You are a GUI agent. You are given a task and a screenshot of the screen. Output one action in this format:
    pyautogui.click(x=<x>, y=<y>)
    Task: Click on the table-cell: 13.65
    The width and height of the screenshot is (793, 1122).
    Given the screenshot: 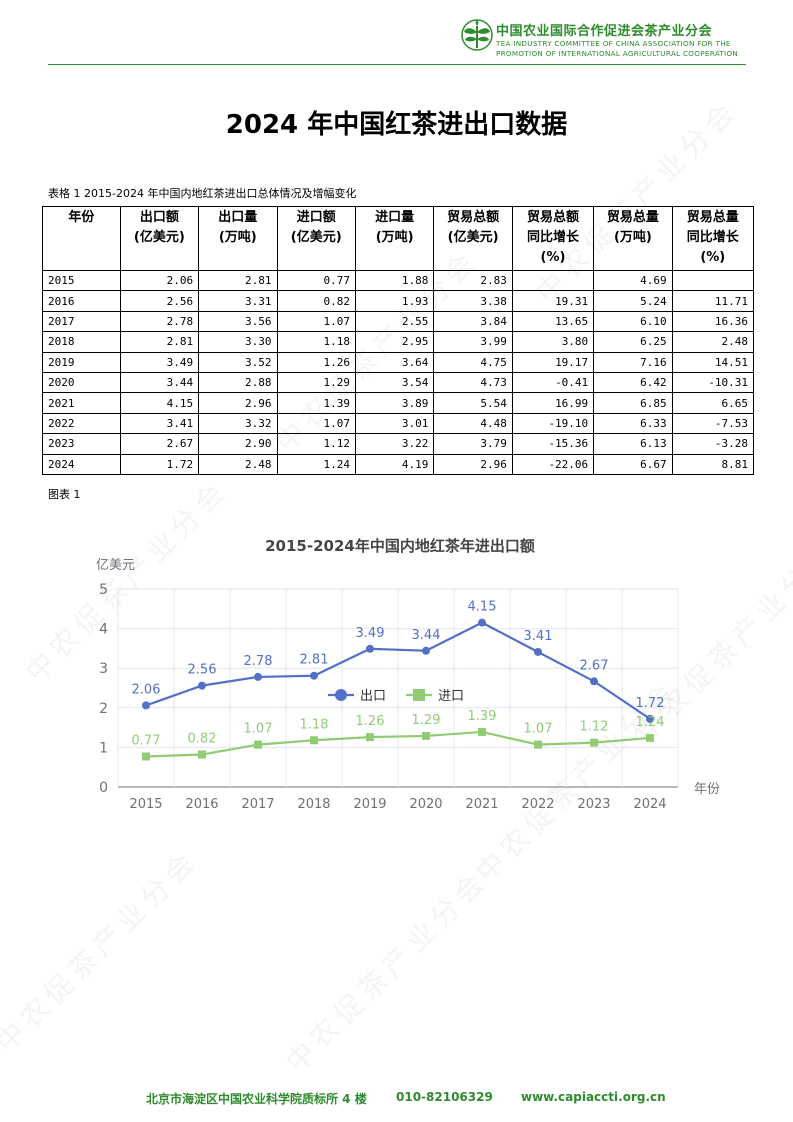 What is the action you would take?
    pyautogui.click(x=553, y=321)
    